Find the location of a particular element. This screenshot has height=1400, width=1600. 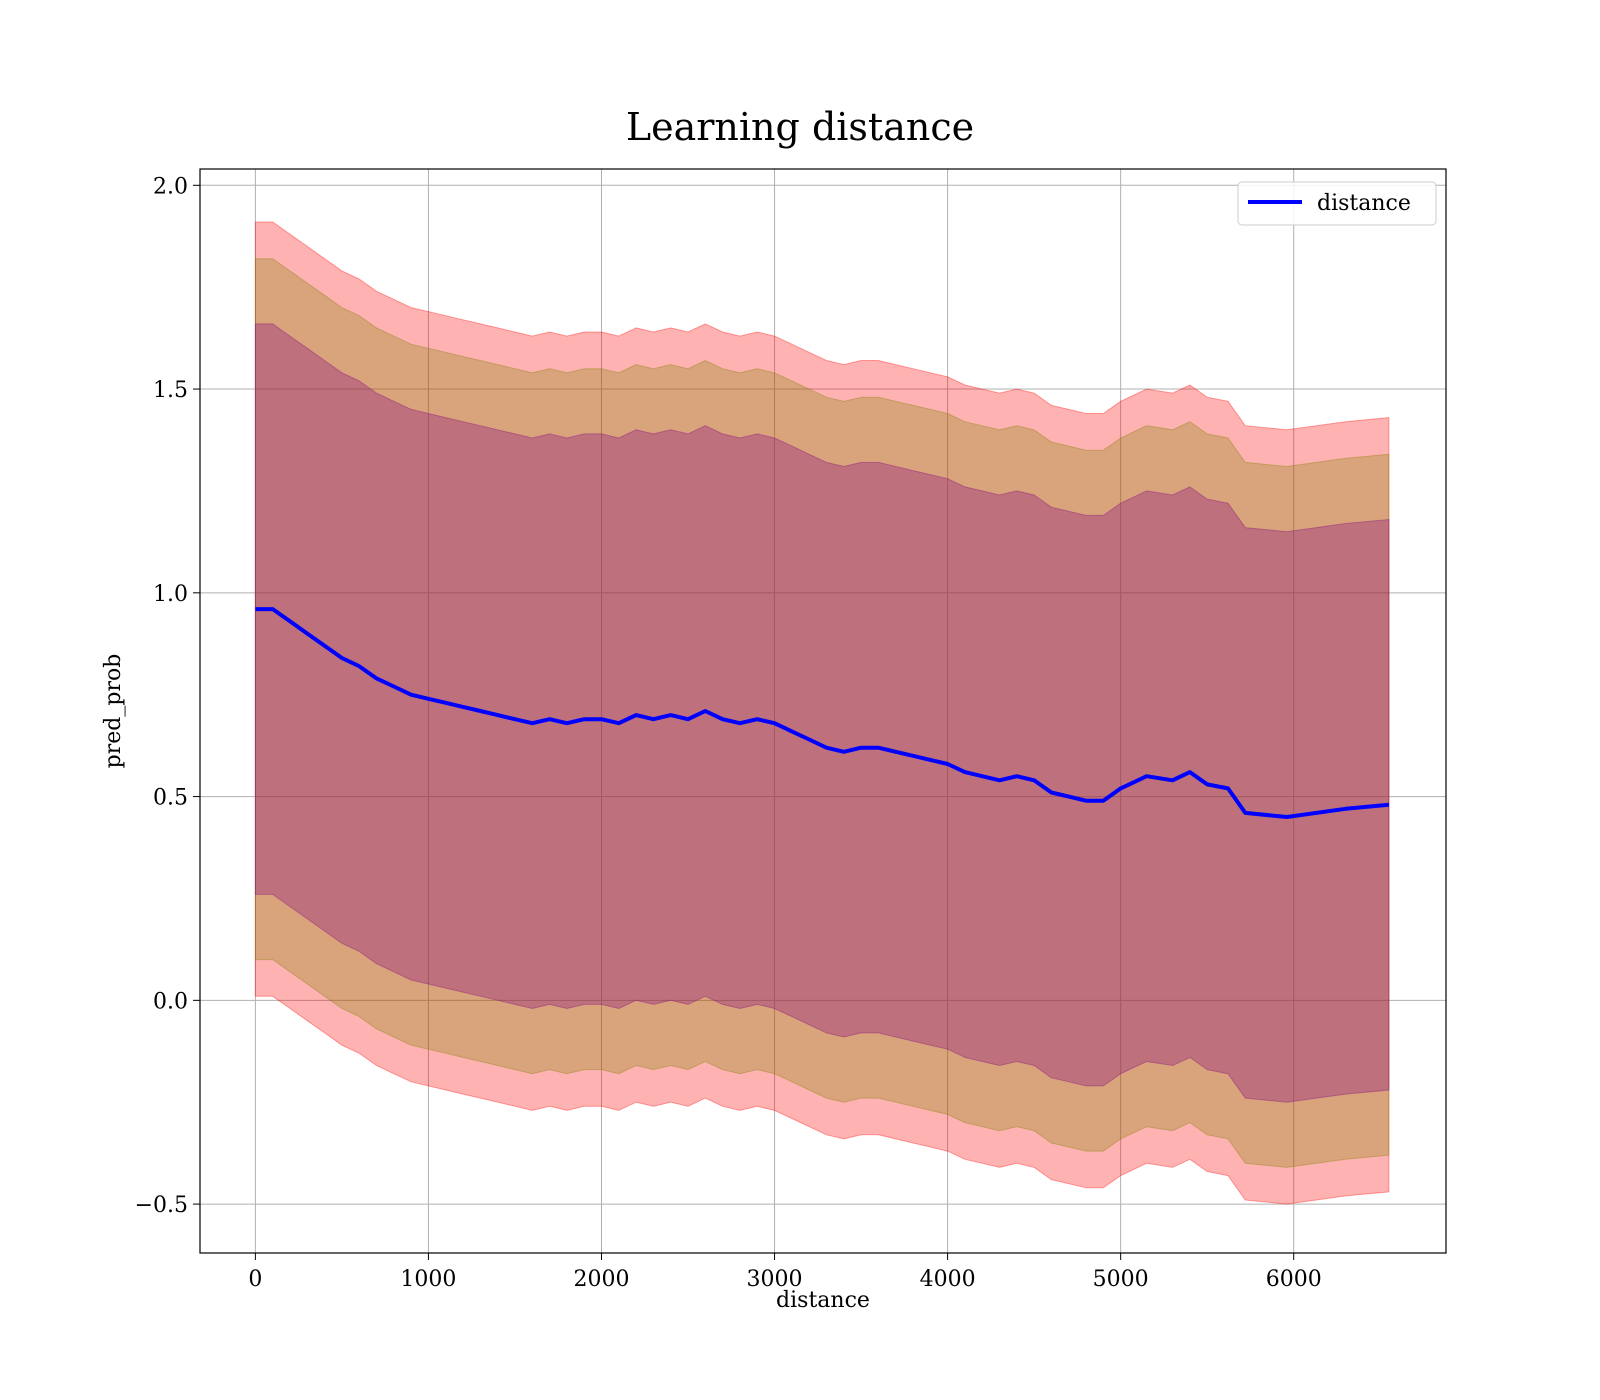

chart-title: Learning distance is located at coordinates (800, 127).